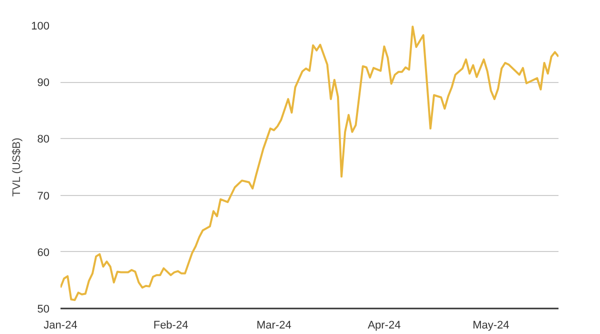 The height and width of the screenshot is (334, 600). Describe the element at coordinates (61, 326) in the screenshot. I see `x-tick-label: Jan-24` at that location.